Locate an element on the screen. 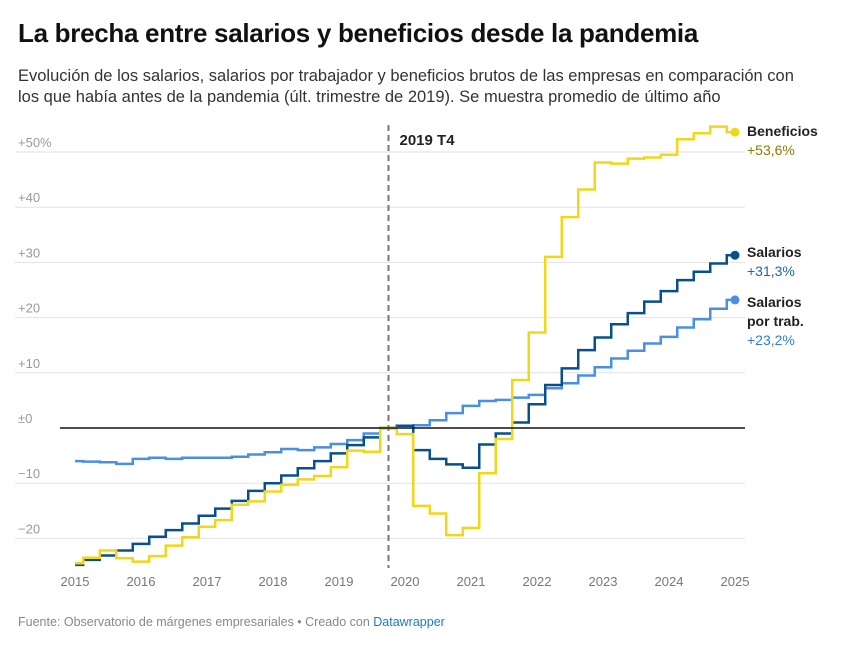 The height and width of the screenshot is (655, 862). x-tick-label: 2019 is located at coordinates (339, 581).